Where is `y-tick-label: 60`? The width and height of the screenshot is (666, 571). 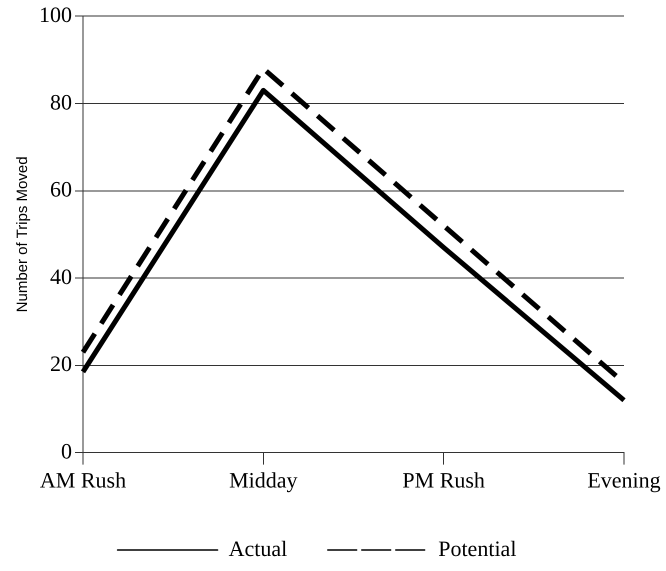 y-tick-label: 60 is located at coordinates (61, 189).